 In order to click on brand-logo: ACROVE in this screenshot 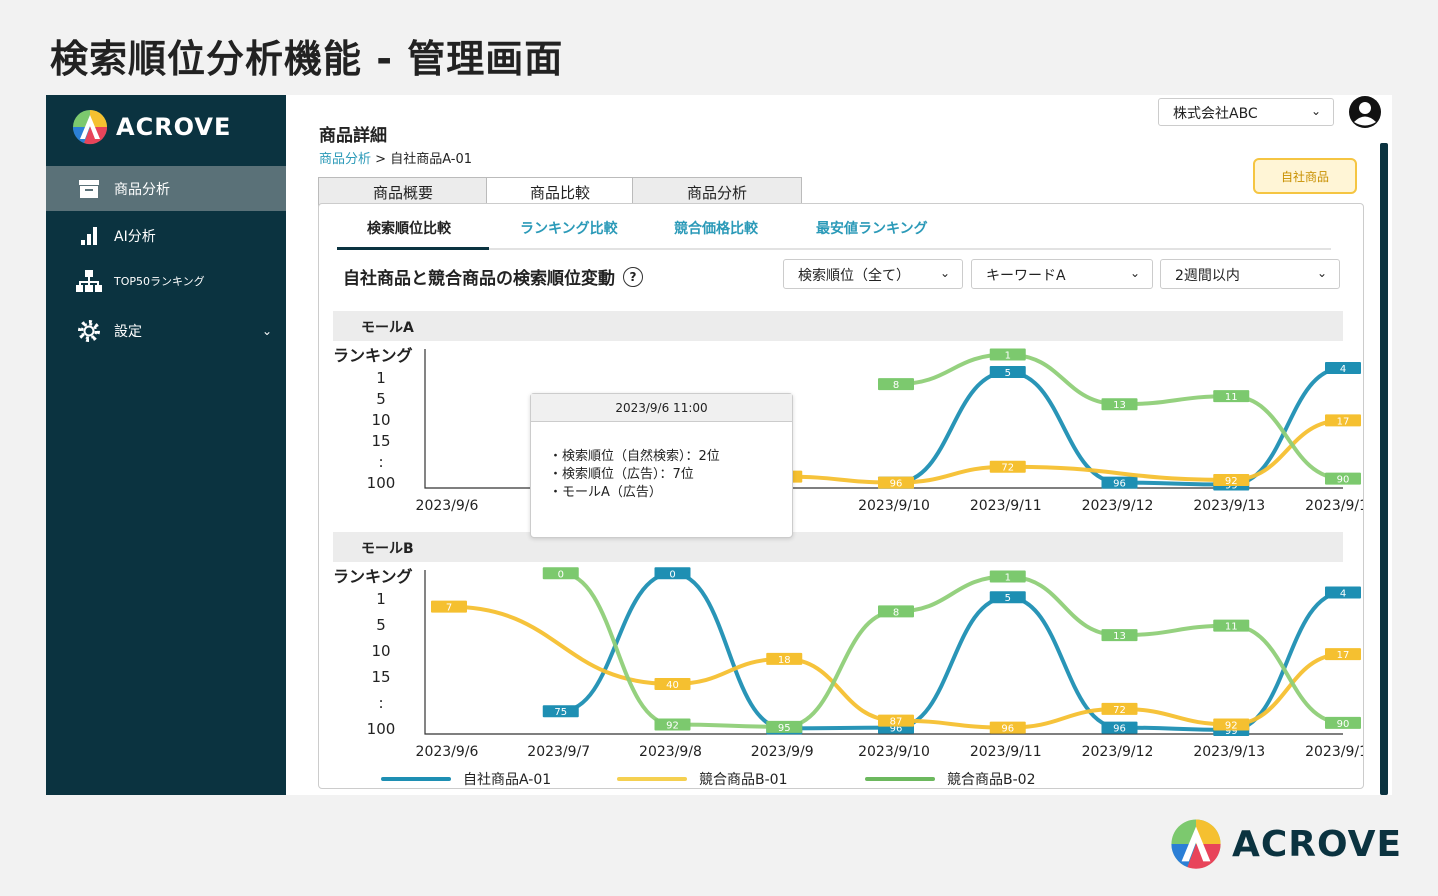, I will do `click(151, 127)`.